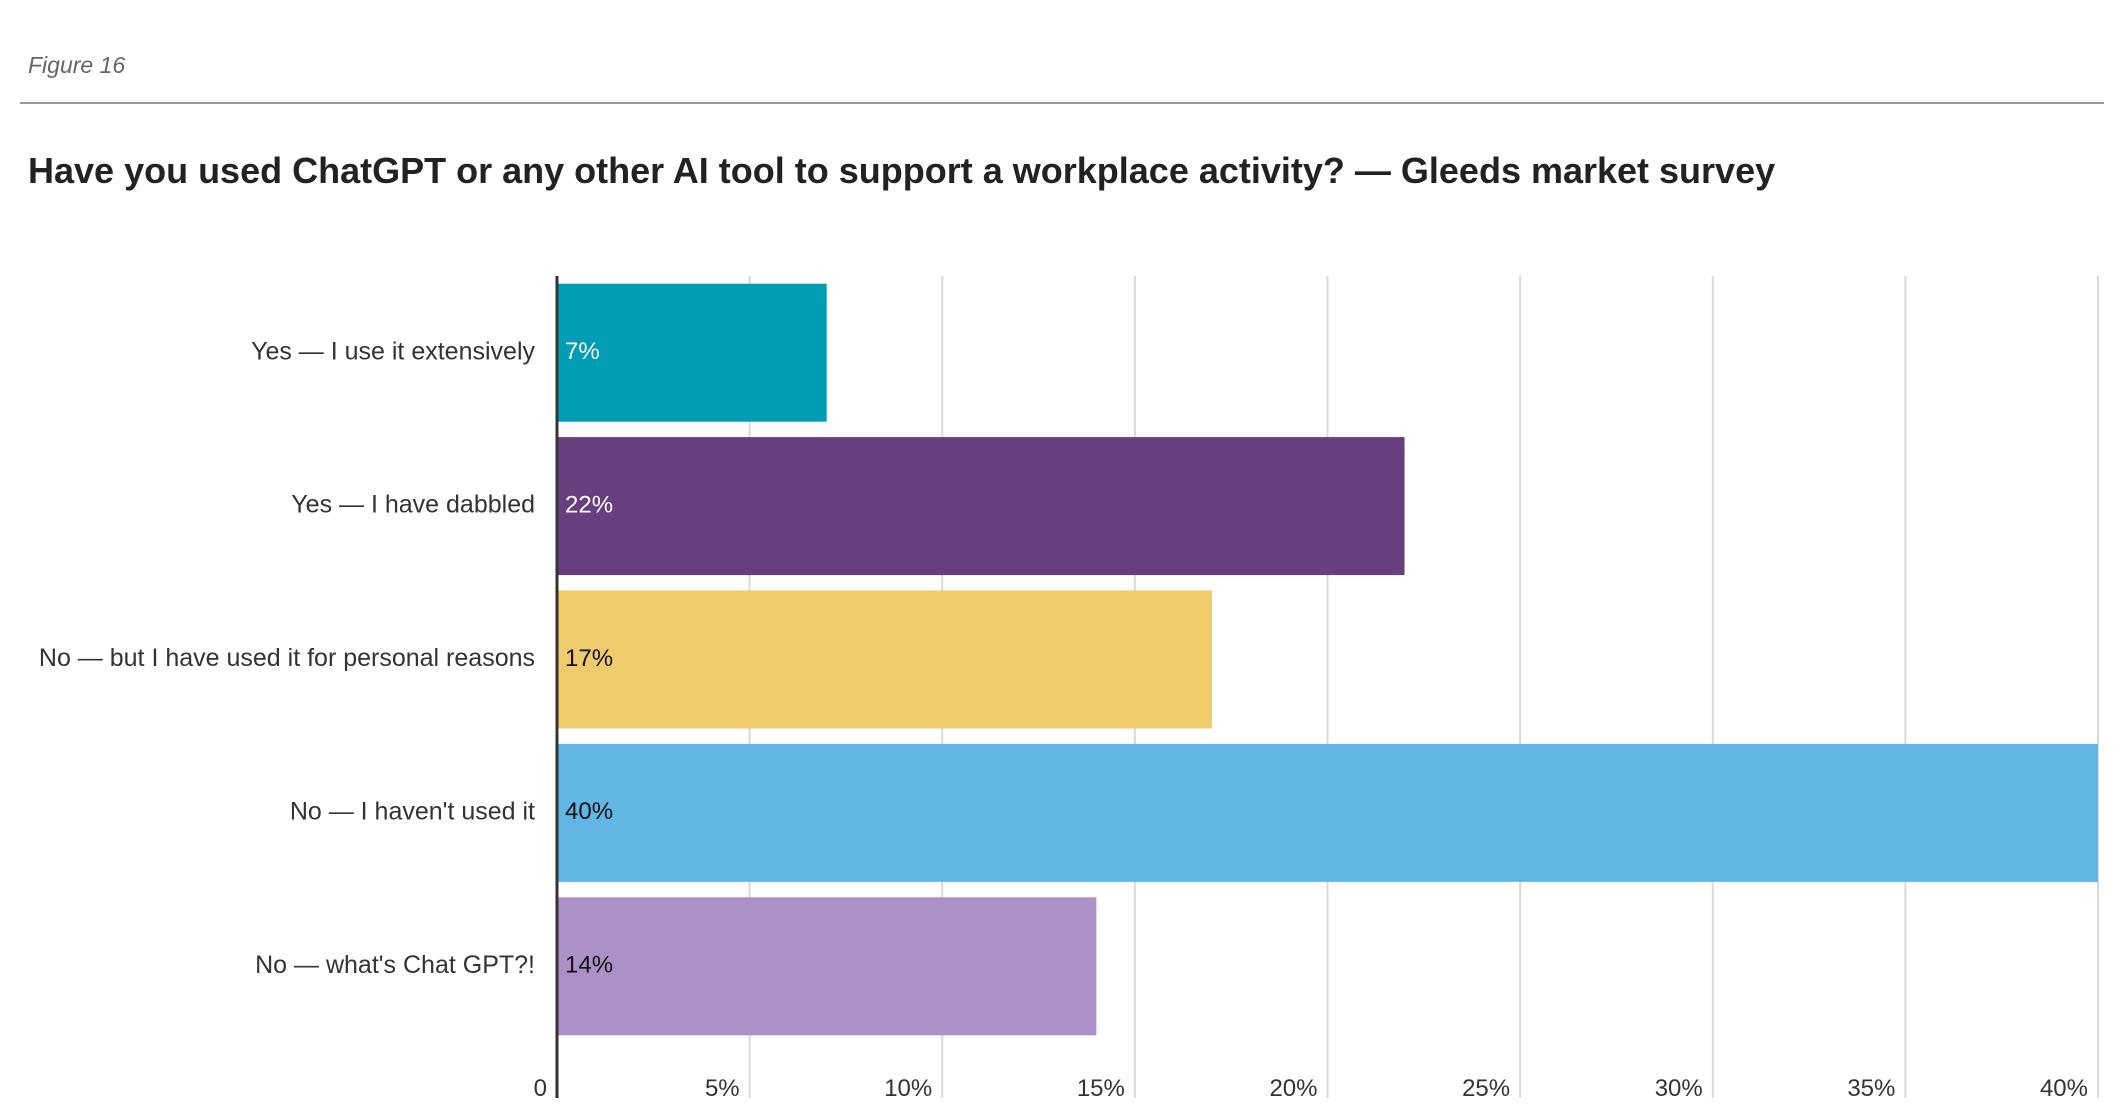 Image resolution: width=2124 pixels, height=1112 pixels. I want to click on category-label: Yes — I have dabbled, so click(413, 505).